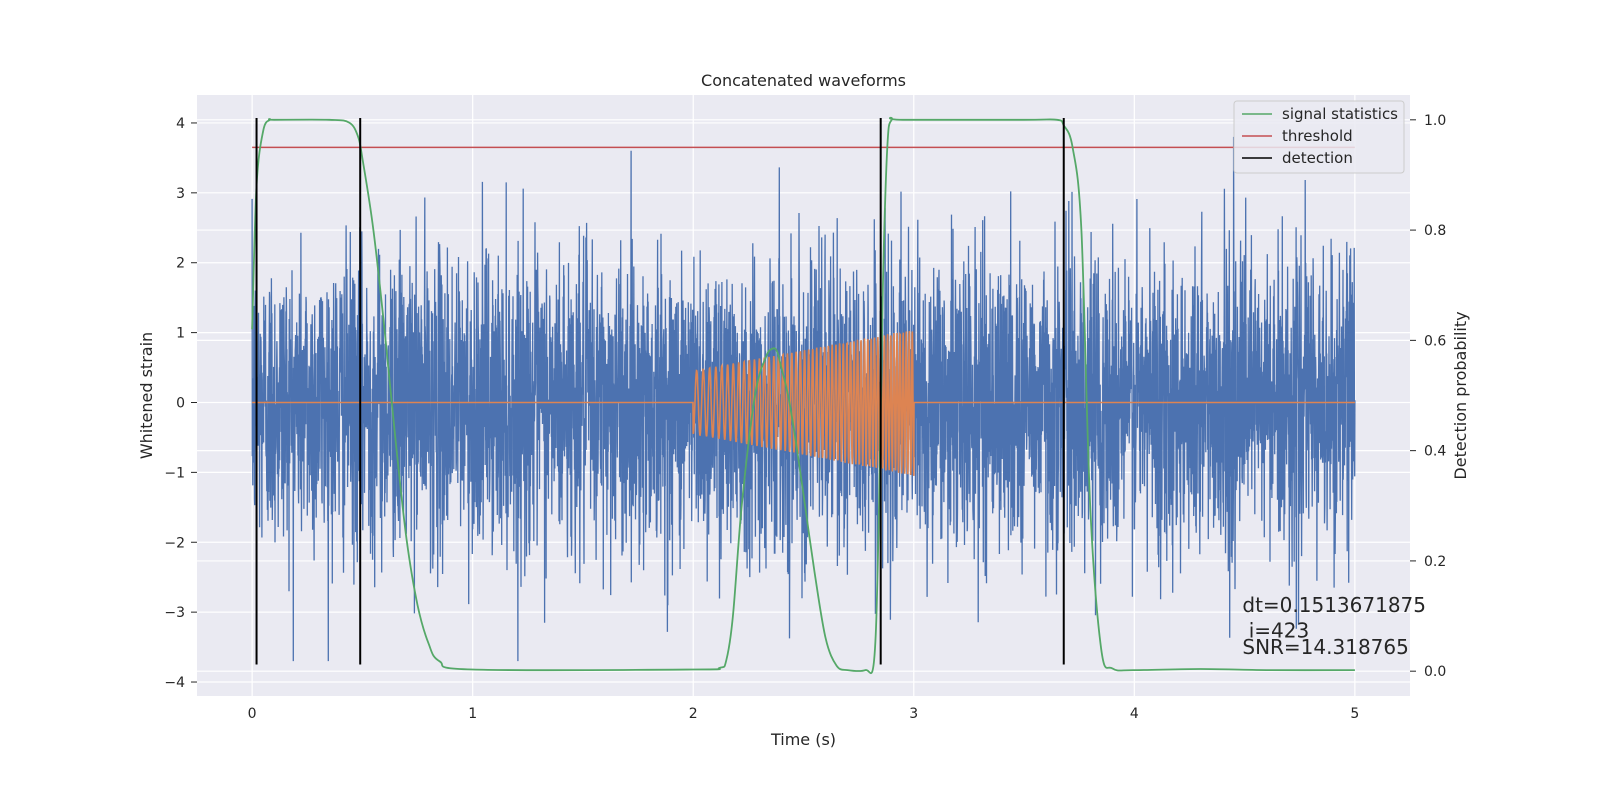 This screenshot has width=1600, height=800. I want to click on y2-tick-label: 0.0, so click(1435, 672).